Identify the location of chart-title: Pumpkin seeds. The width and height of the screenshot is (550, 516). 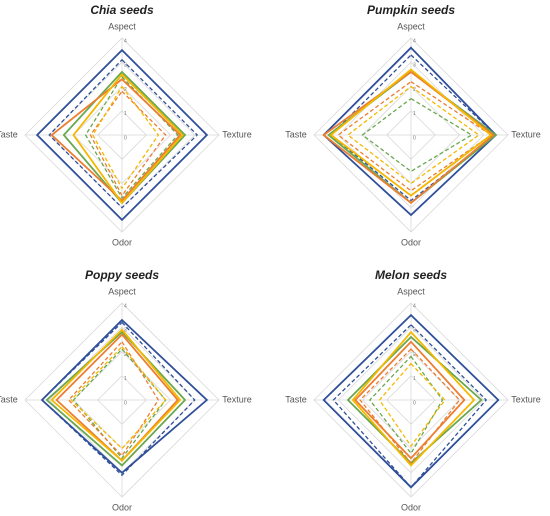
(411, 10).